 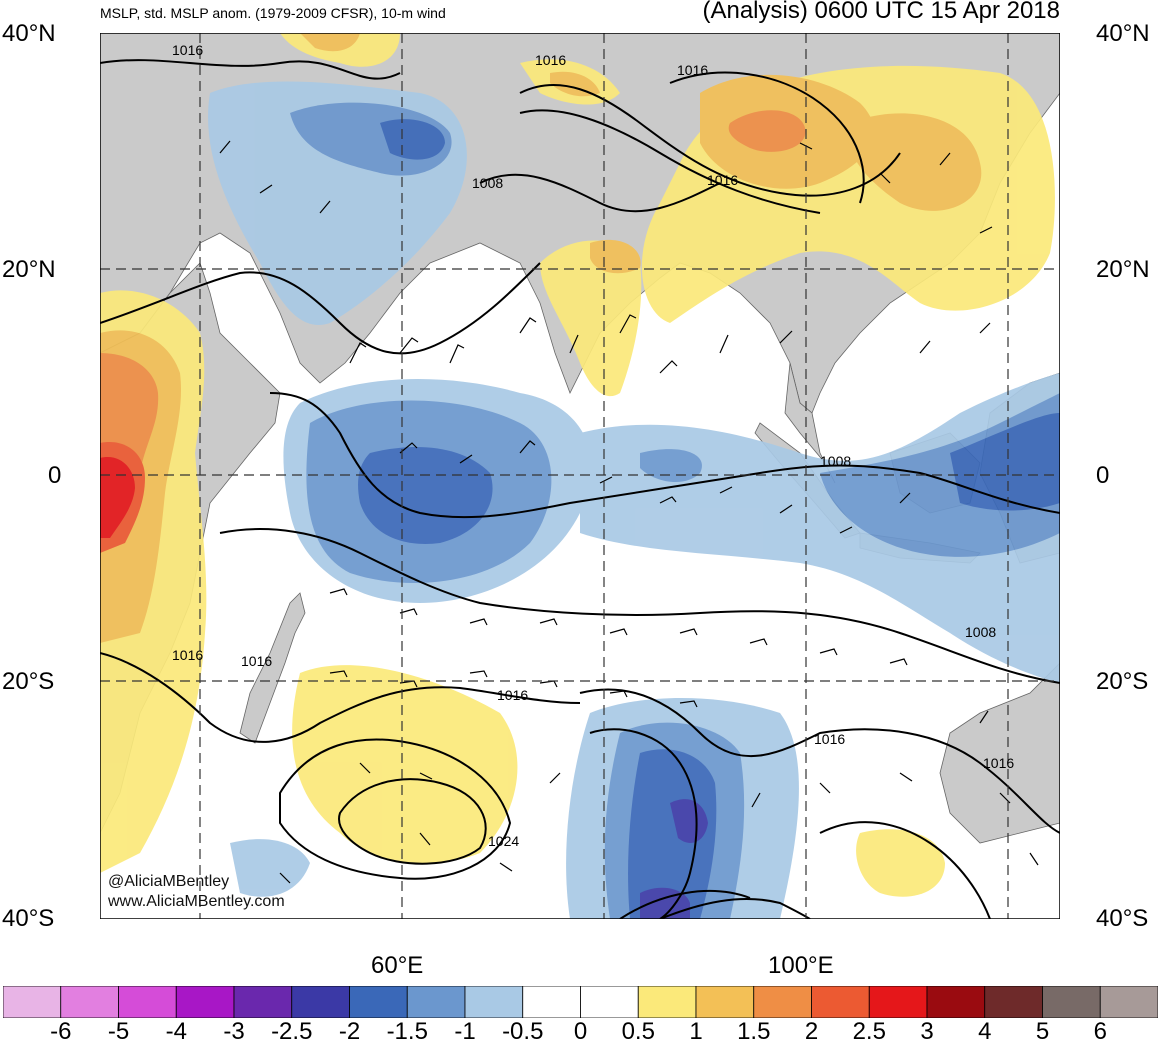 I want to click on colorbar-tick-label: 5, so click(x=1042, y=1031).